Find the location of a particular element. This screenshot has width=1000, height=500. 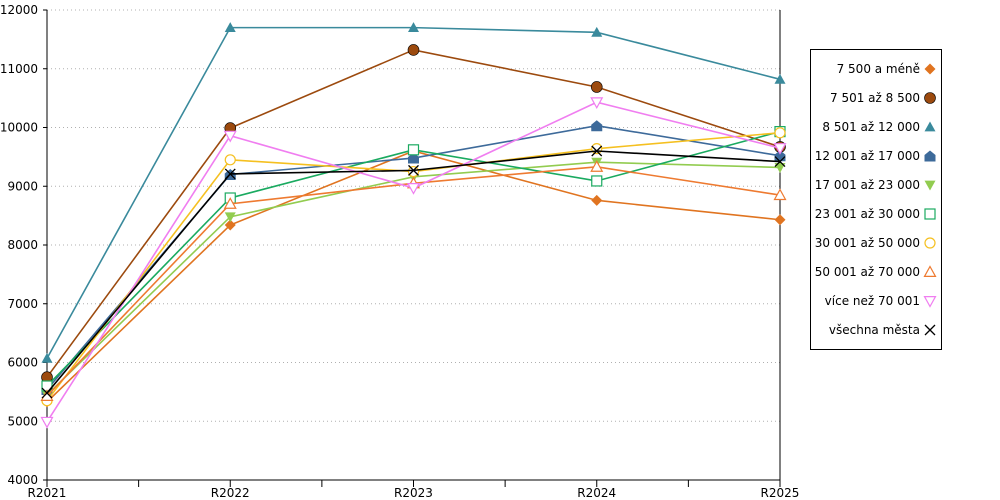

y-axis-tick-labels: 4000 5000 6000 7000 8000 9000 10000 11000 12000 is located at coordinates (19, 245).